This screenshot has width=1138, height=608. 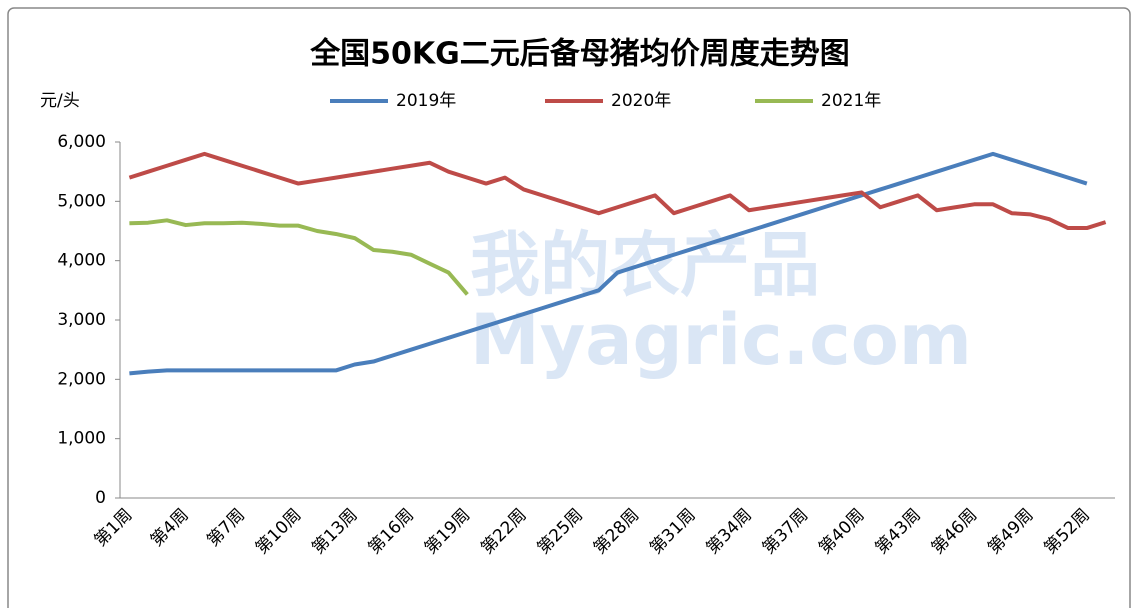 What do you see at coordinates (641, 101) in the screenshot?
I see `legend-label: 2020年` at bounding box center [641, 101].